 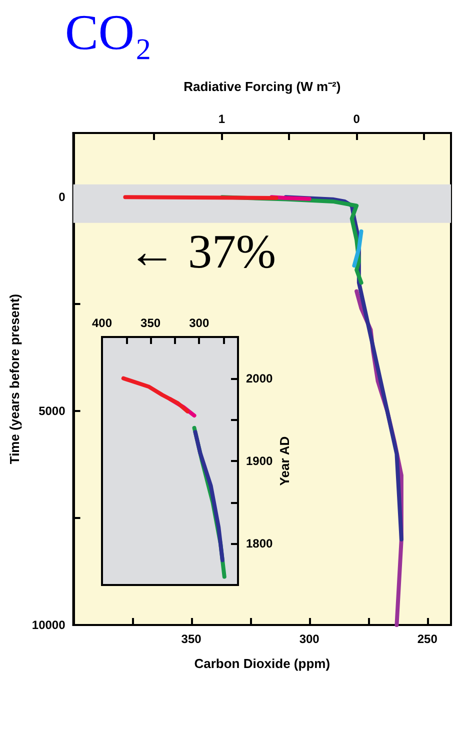 I want to click on x-tick-label: 250, so click(x=427, y=639).